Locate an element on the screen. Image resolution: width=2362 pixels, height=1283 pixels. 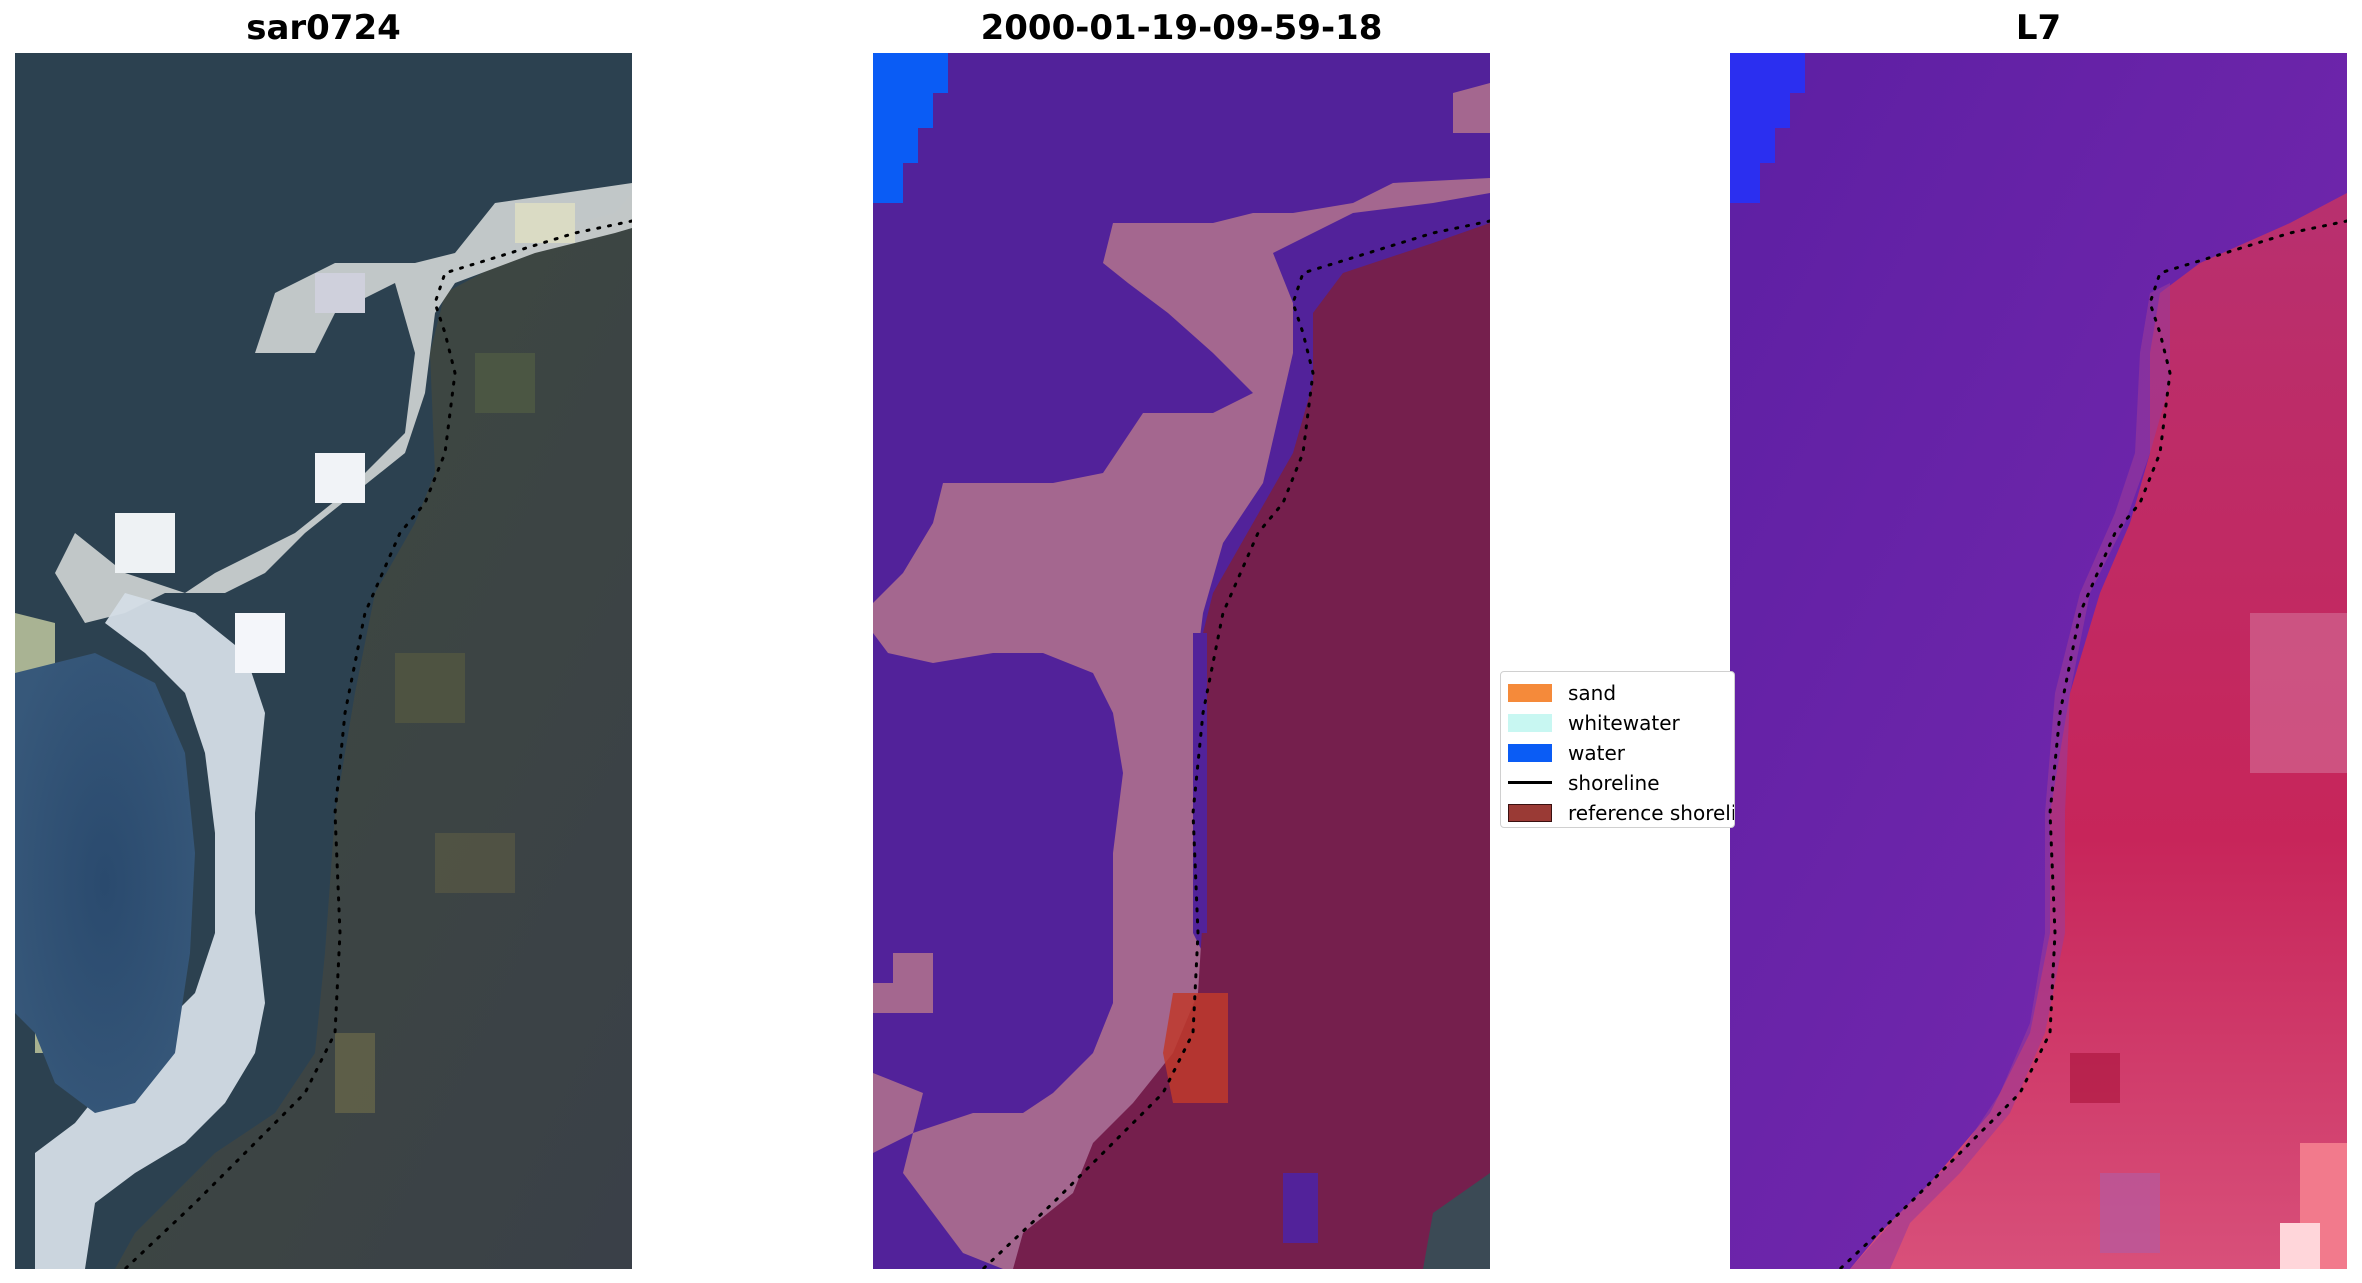
legend-item-sand: sand is located at coordinates (1617, 693).